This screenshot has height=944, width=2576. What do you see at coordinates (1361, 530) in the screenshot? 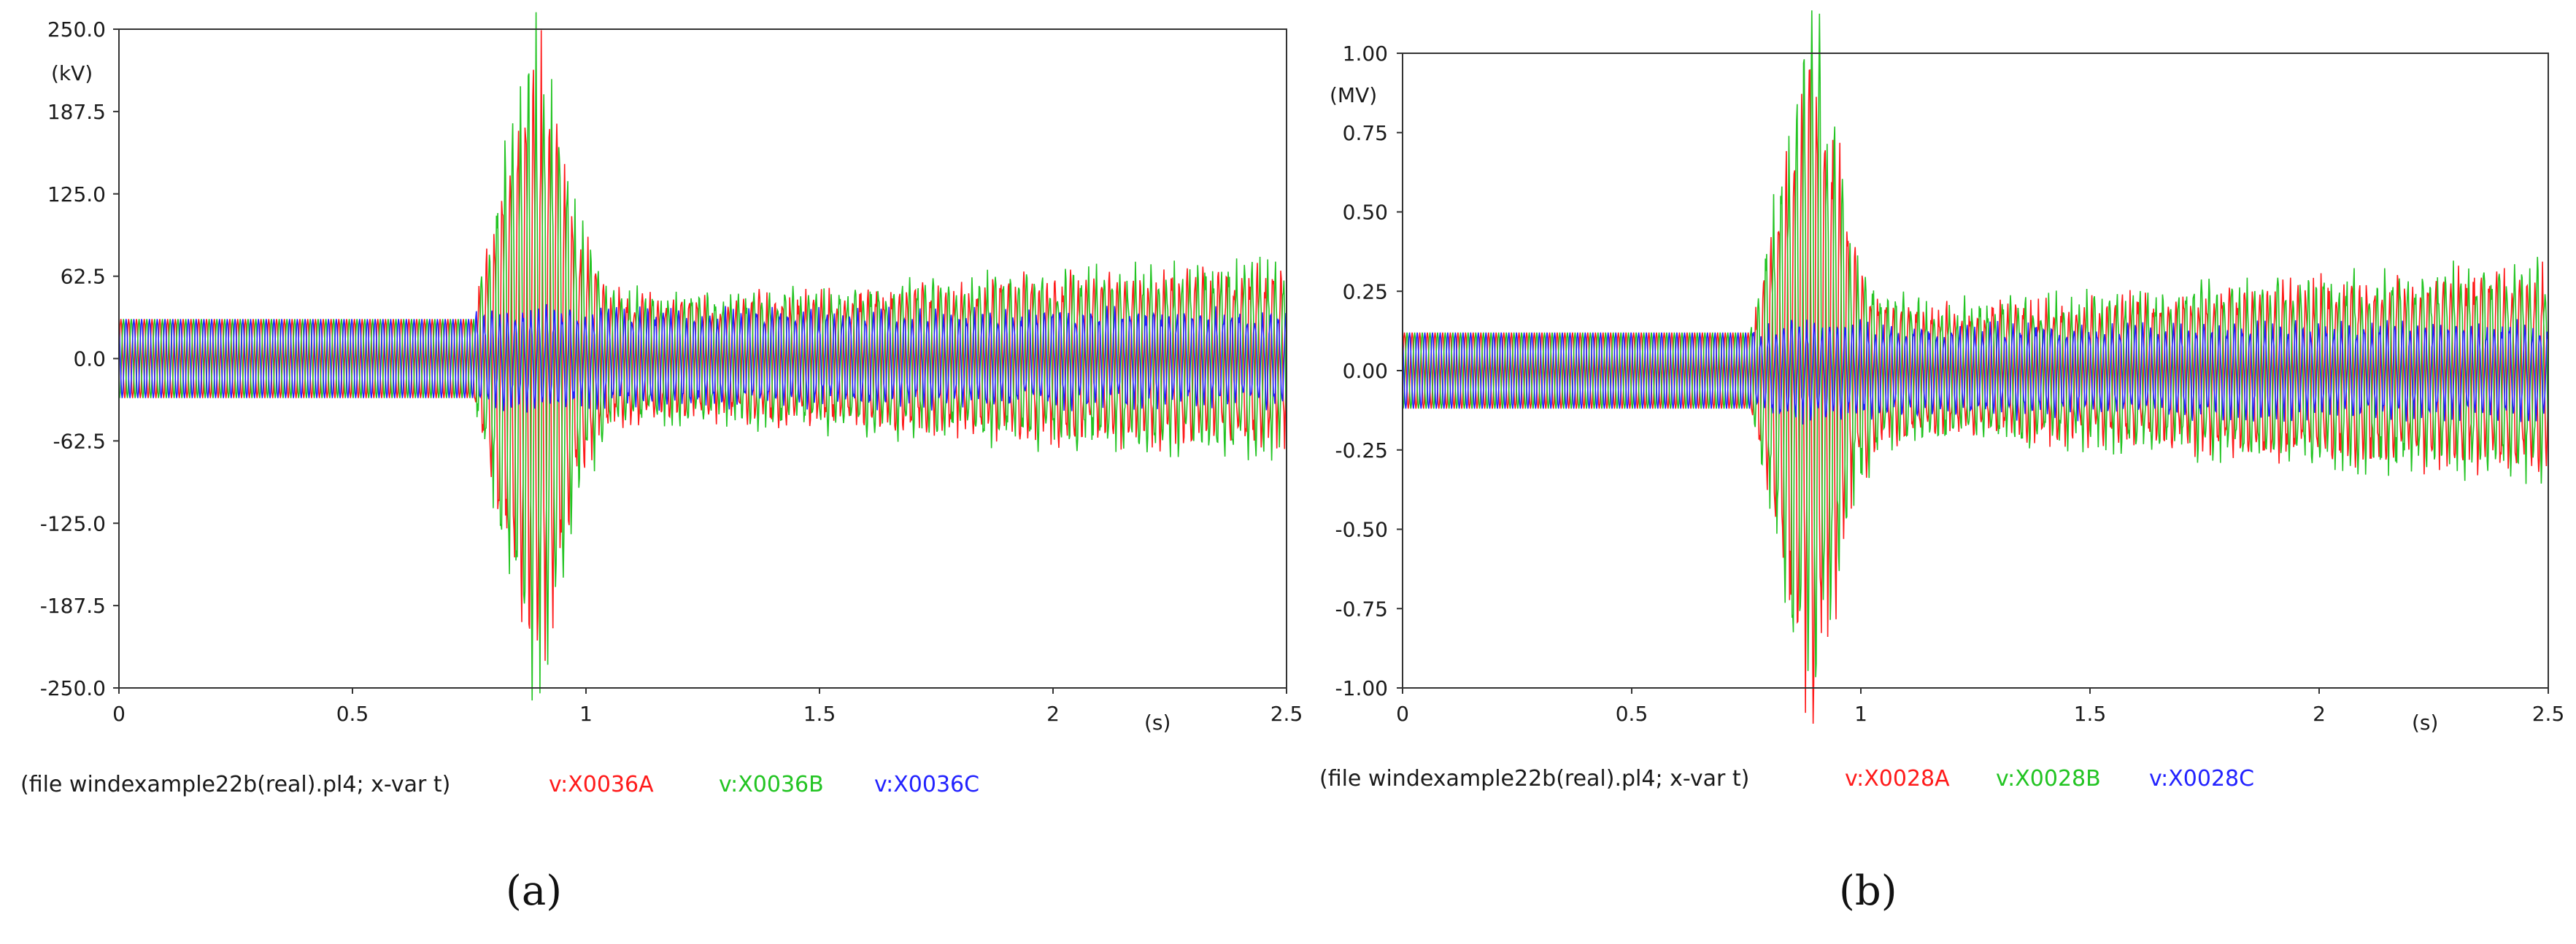
I see `y-tick-label: -0.50` at bounding box center [1361, 530].